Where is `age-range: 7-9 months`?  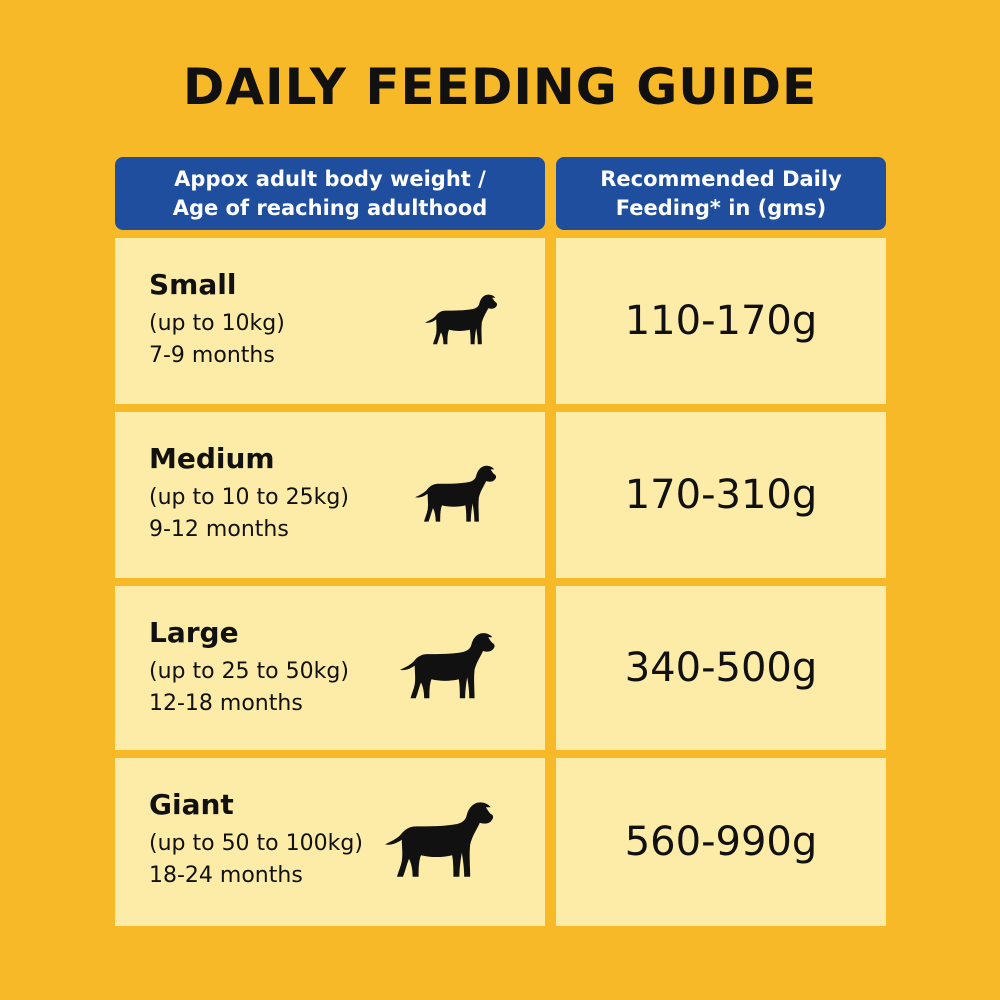 age-range: 7-9 months is located at coordinates (212, 355).